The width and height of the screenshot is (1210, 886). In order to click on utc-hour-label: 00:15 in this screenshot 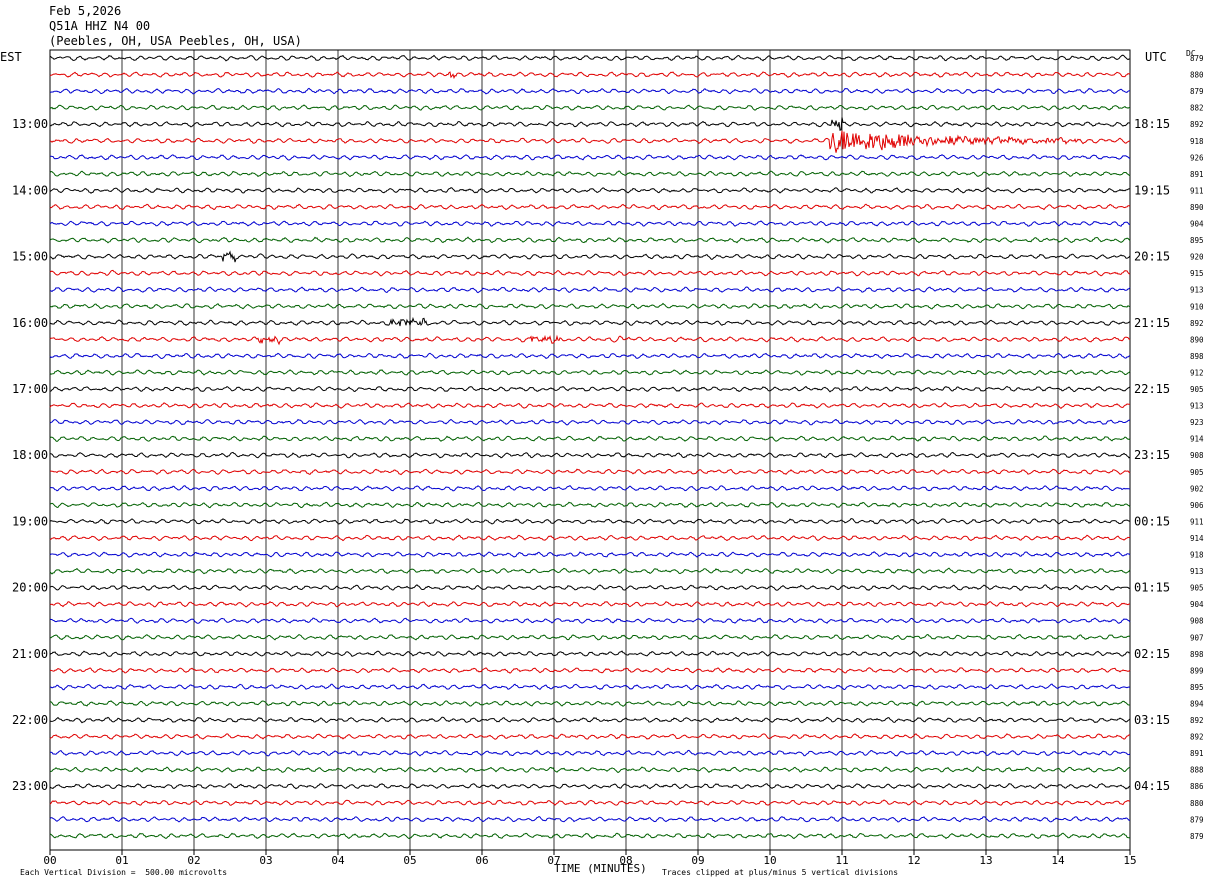, I will do `click(1152, 521)`.